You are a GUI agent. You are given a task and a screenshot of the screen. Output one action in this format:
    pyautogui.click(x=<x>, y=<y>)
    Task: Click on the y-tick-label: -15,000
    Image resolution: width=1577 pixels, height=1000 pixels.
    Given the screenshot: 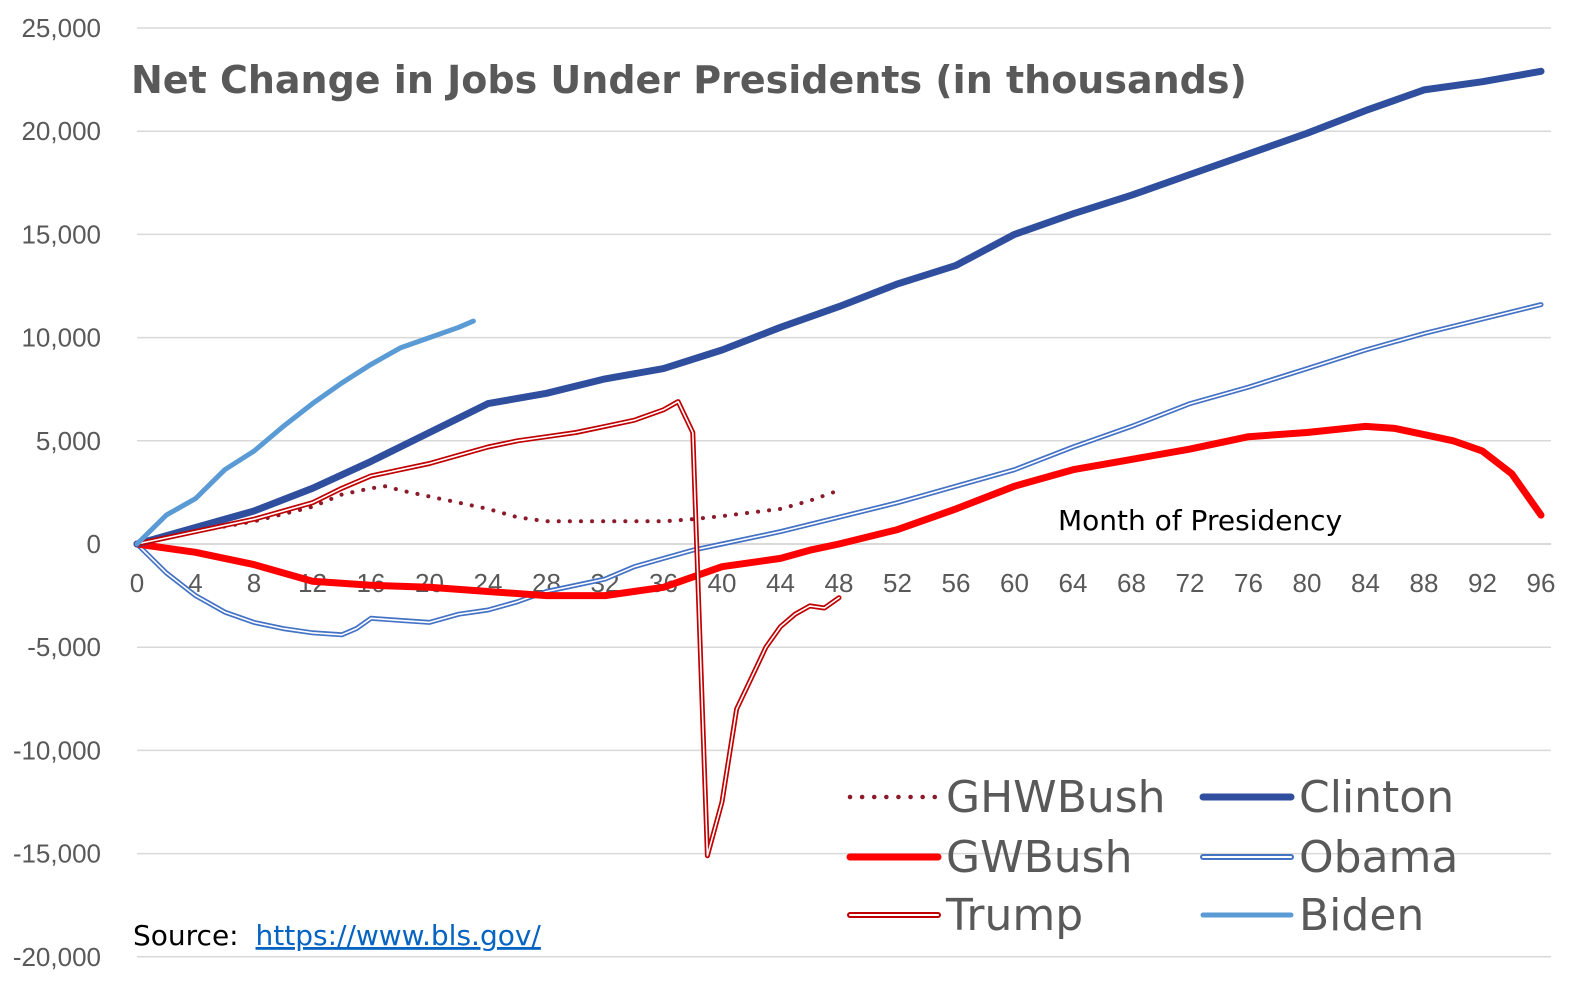 What is the action you would take?
    pyautogui.click(x=57, y=854)
    